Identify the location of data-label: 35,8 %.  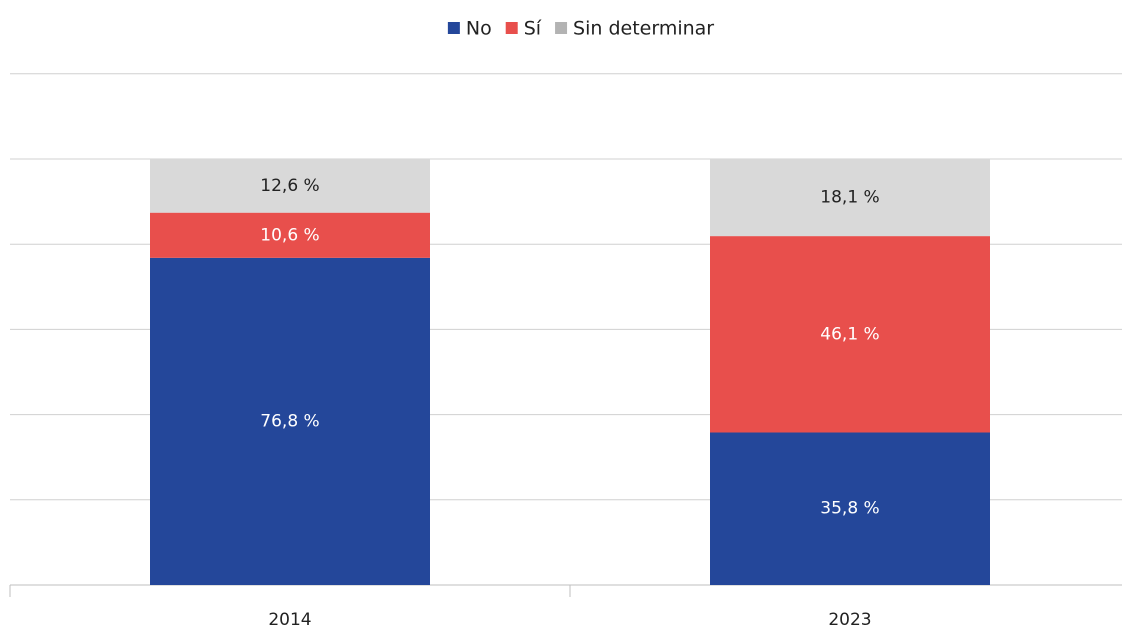
(849, 509).